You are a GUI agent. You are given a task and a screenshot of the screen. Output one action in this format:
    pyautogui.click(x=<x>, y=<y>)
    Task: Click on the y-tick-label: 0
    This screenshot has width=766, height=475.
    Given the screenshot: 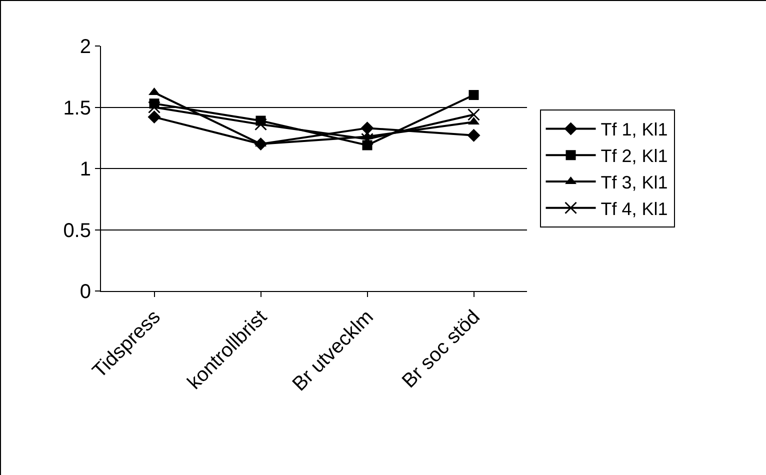 What is the action you would take?
    pyautogui.click(x=85, y=292)
    